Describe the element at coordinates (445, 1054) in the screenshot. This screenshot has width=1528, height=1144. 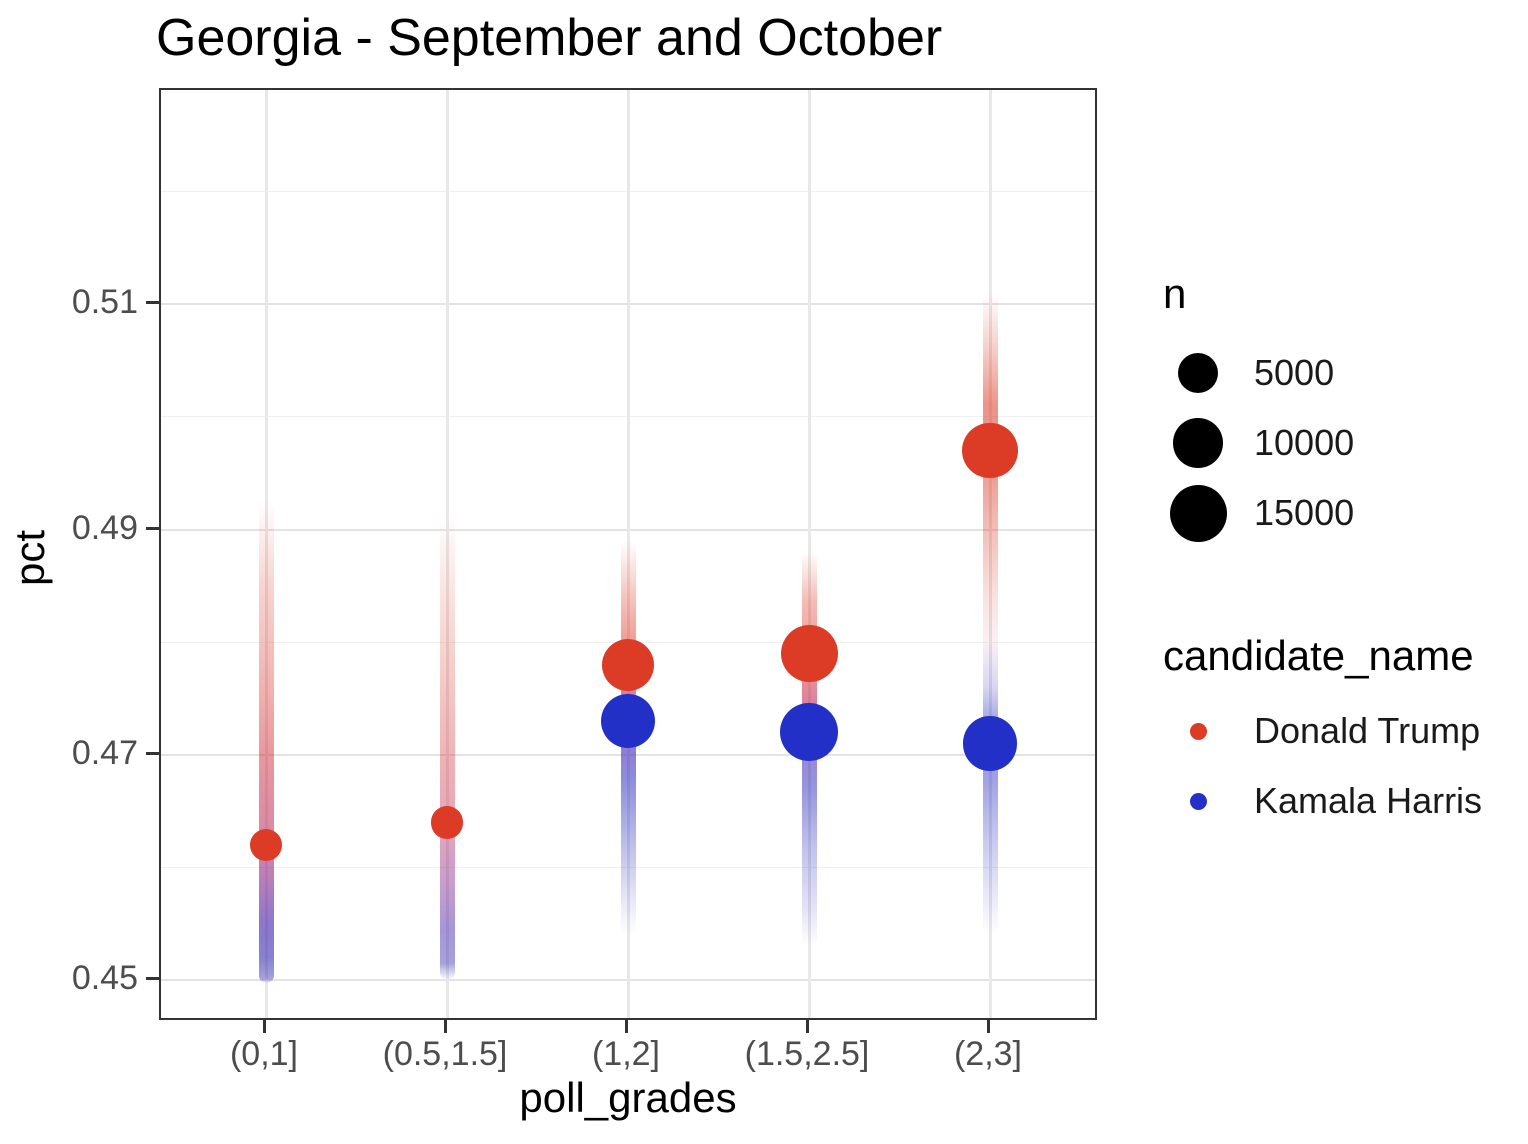
I see `x-tick-label: (0.5,1.5]` at that location.